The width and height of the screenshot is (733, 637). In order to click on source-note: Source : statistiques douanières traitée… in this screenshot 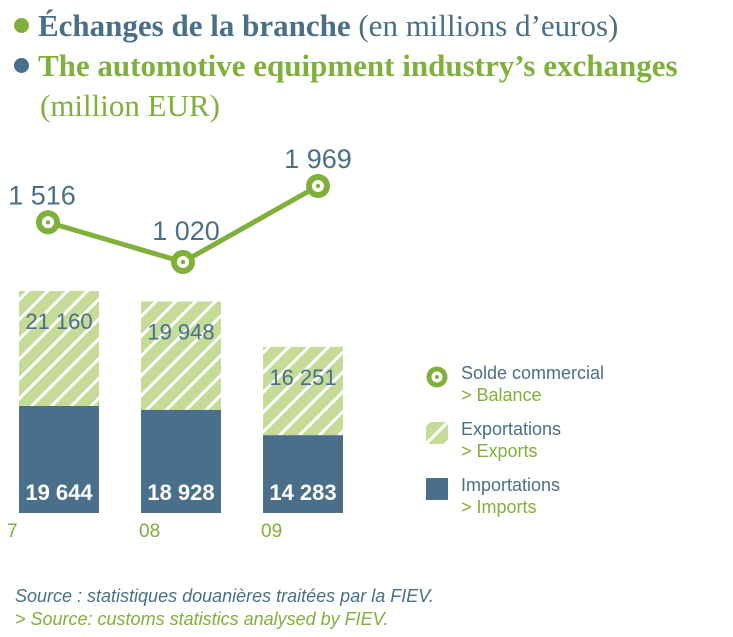, I will do `click(224, 608)`.